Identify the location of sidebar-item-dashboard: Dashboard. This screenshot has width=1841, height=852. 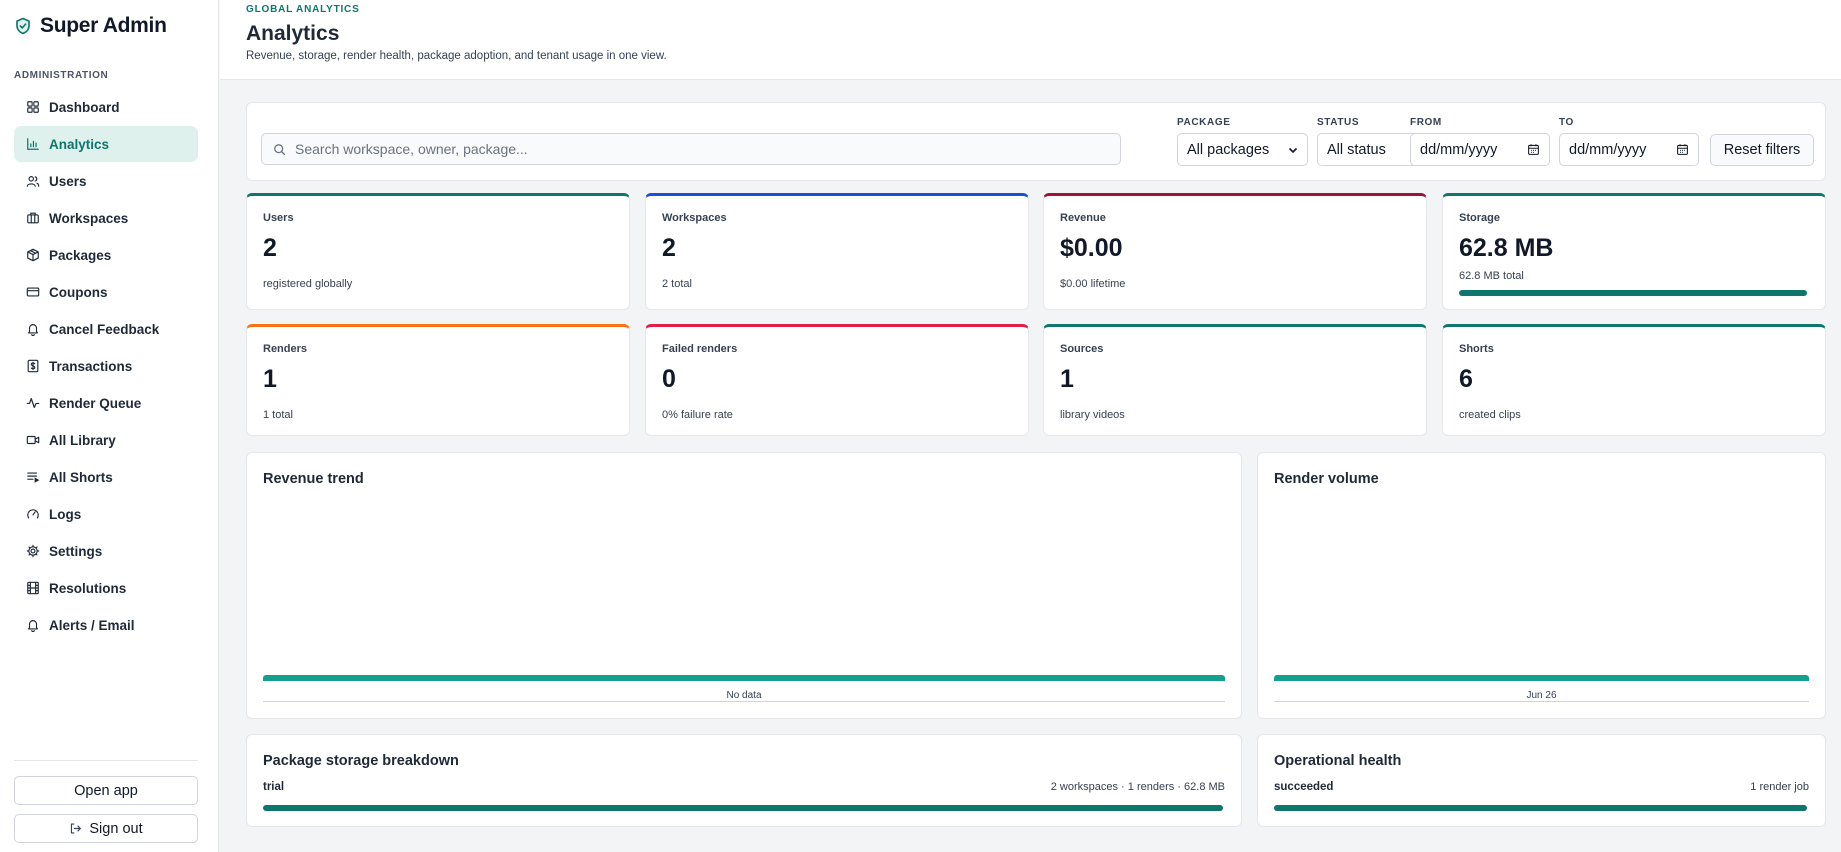
(106, 107).